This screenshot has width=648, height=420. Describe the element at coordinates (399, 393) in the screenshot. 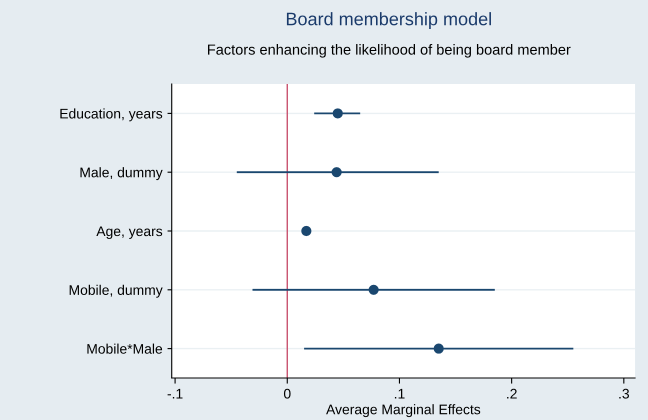

I see `x-tick-label: .1` at that location.